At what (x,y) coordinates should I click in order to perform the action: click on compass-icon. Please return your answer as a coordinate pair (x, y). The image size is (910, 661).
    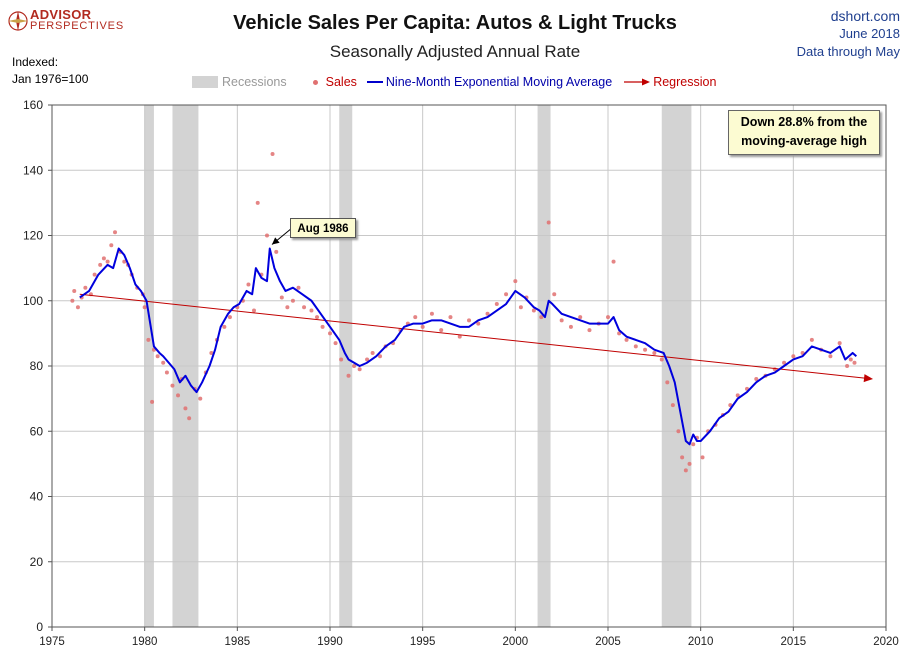
    Looking at the image, I should click on (18, 21).